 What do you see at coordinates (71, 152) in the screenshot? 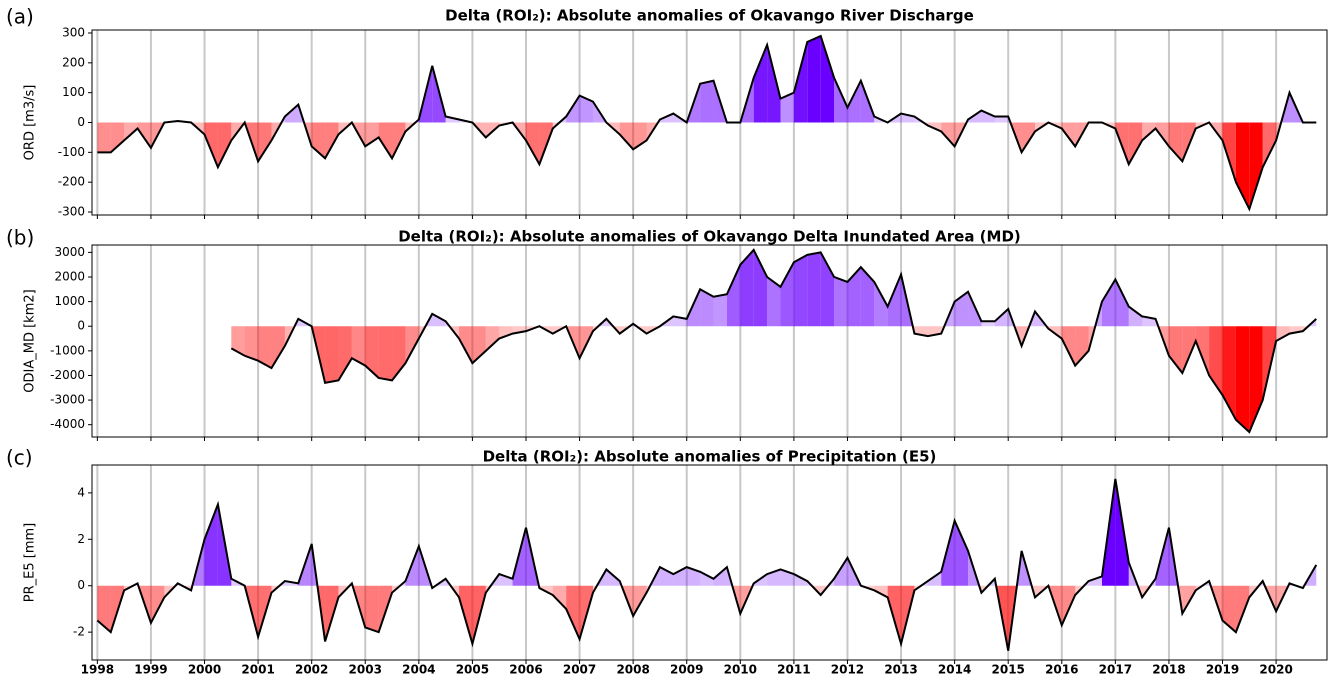
I see `y-tick-label: -100` at bounding box center [71, 152].